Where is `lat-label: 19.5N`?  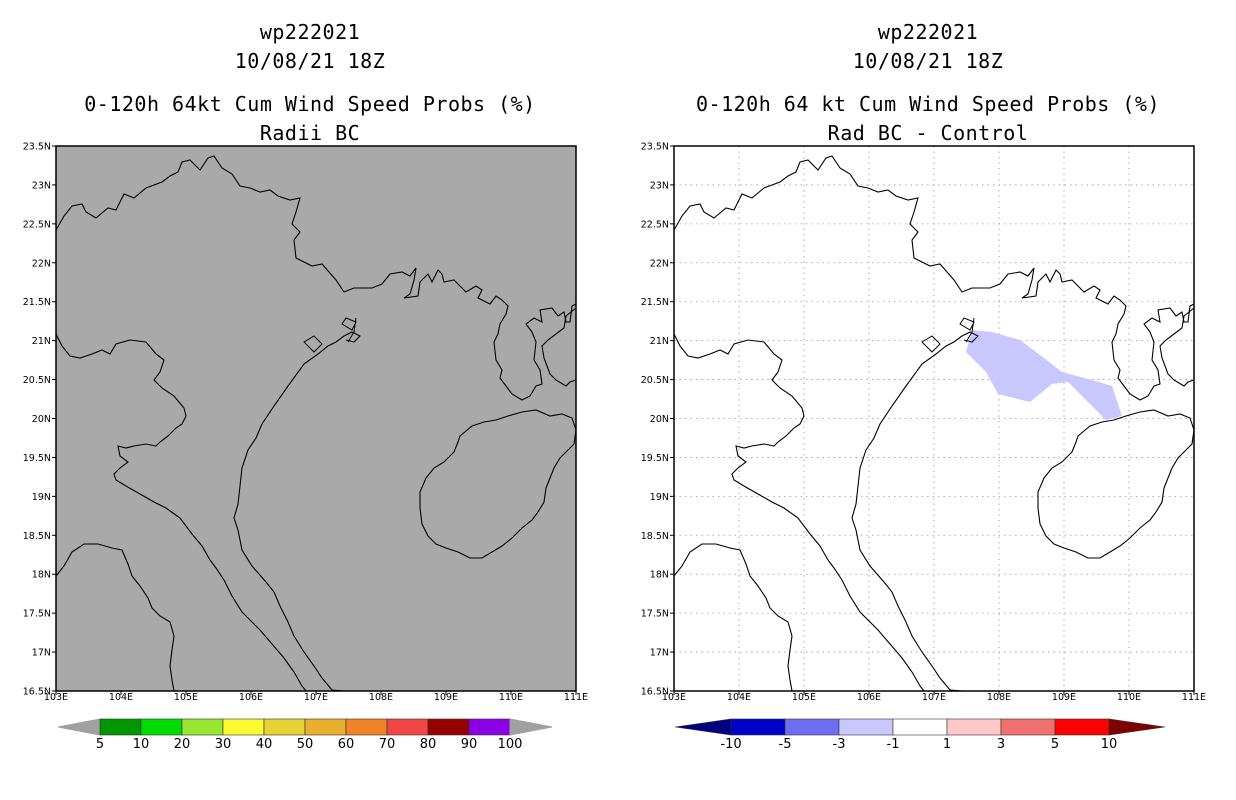
lat-label: 19.5N is located at coordinates (37, 458).